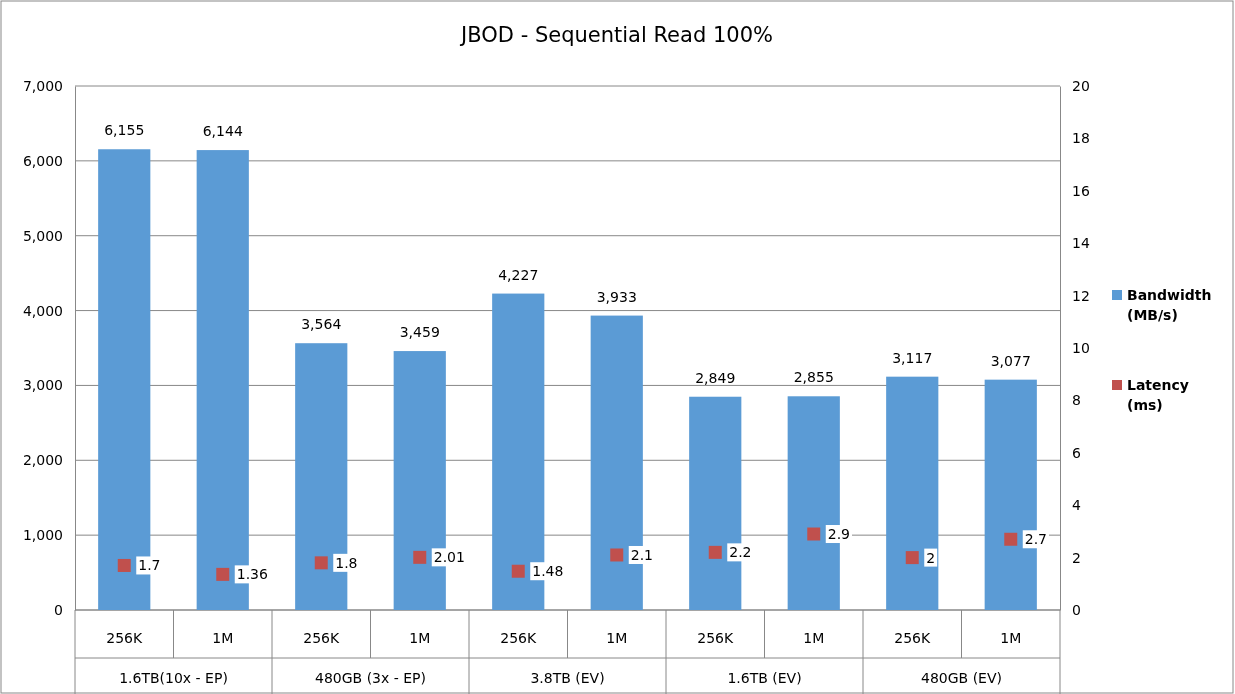 The image size is (1235, 694). I want to click on bar, so click(912, 493).